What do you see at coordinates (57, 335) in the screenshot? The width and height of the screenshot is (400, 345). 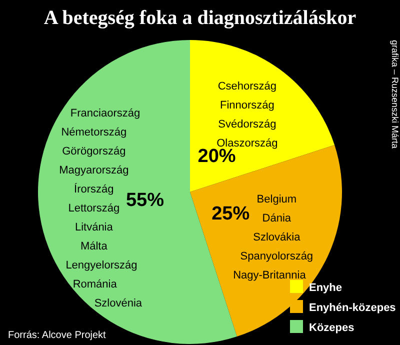 I see `text: Forrás: Alcove Projekt` at bounding box center [57, 335].